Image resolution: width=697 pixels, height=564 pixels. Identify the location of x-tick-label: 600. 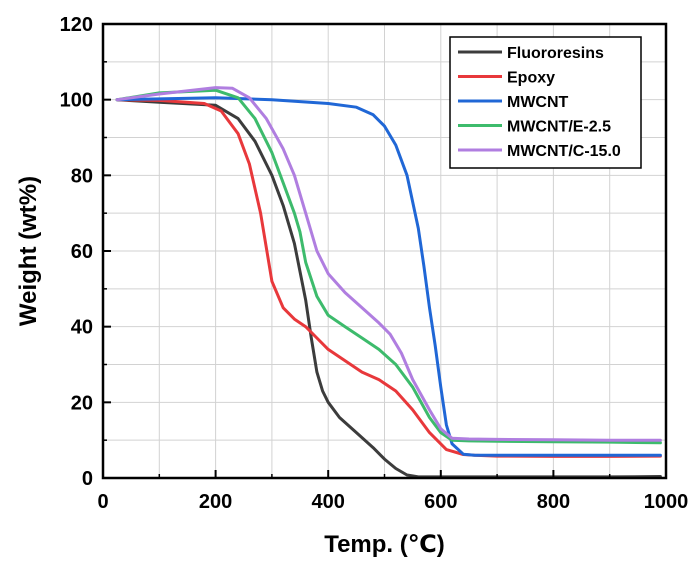
(440, 502).